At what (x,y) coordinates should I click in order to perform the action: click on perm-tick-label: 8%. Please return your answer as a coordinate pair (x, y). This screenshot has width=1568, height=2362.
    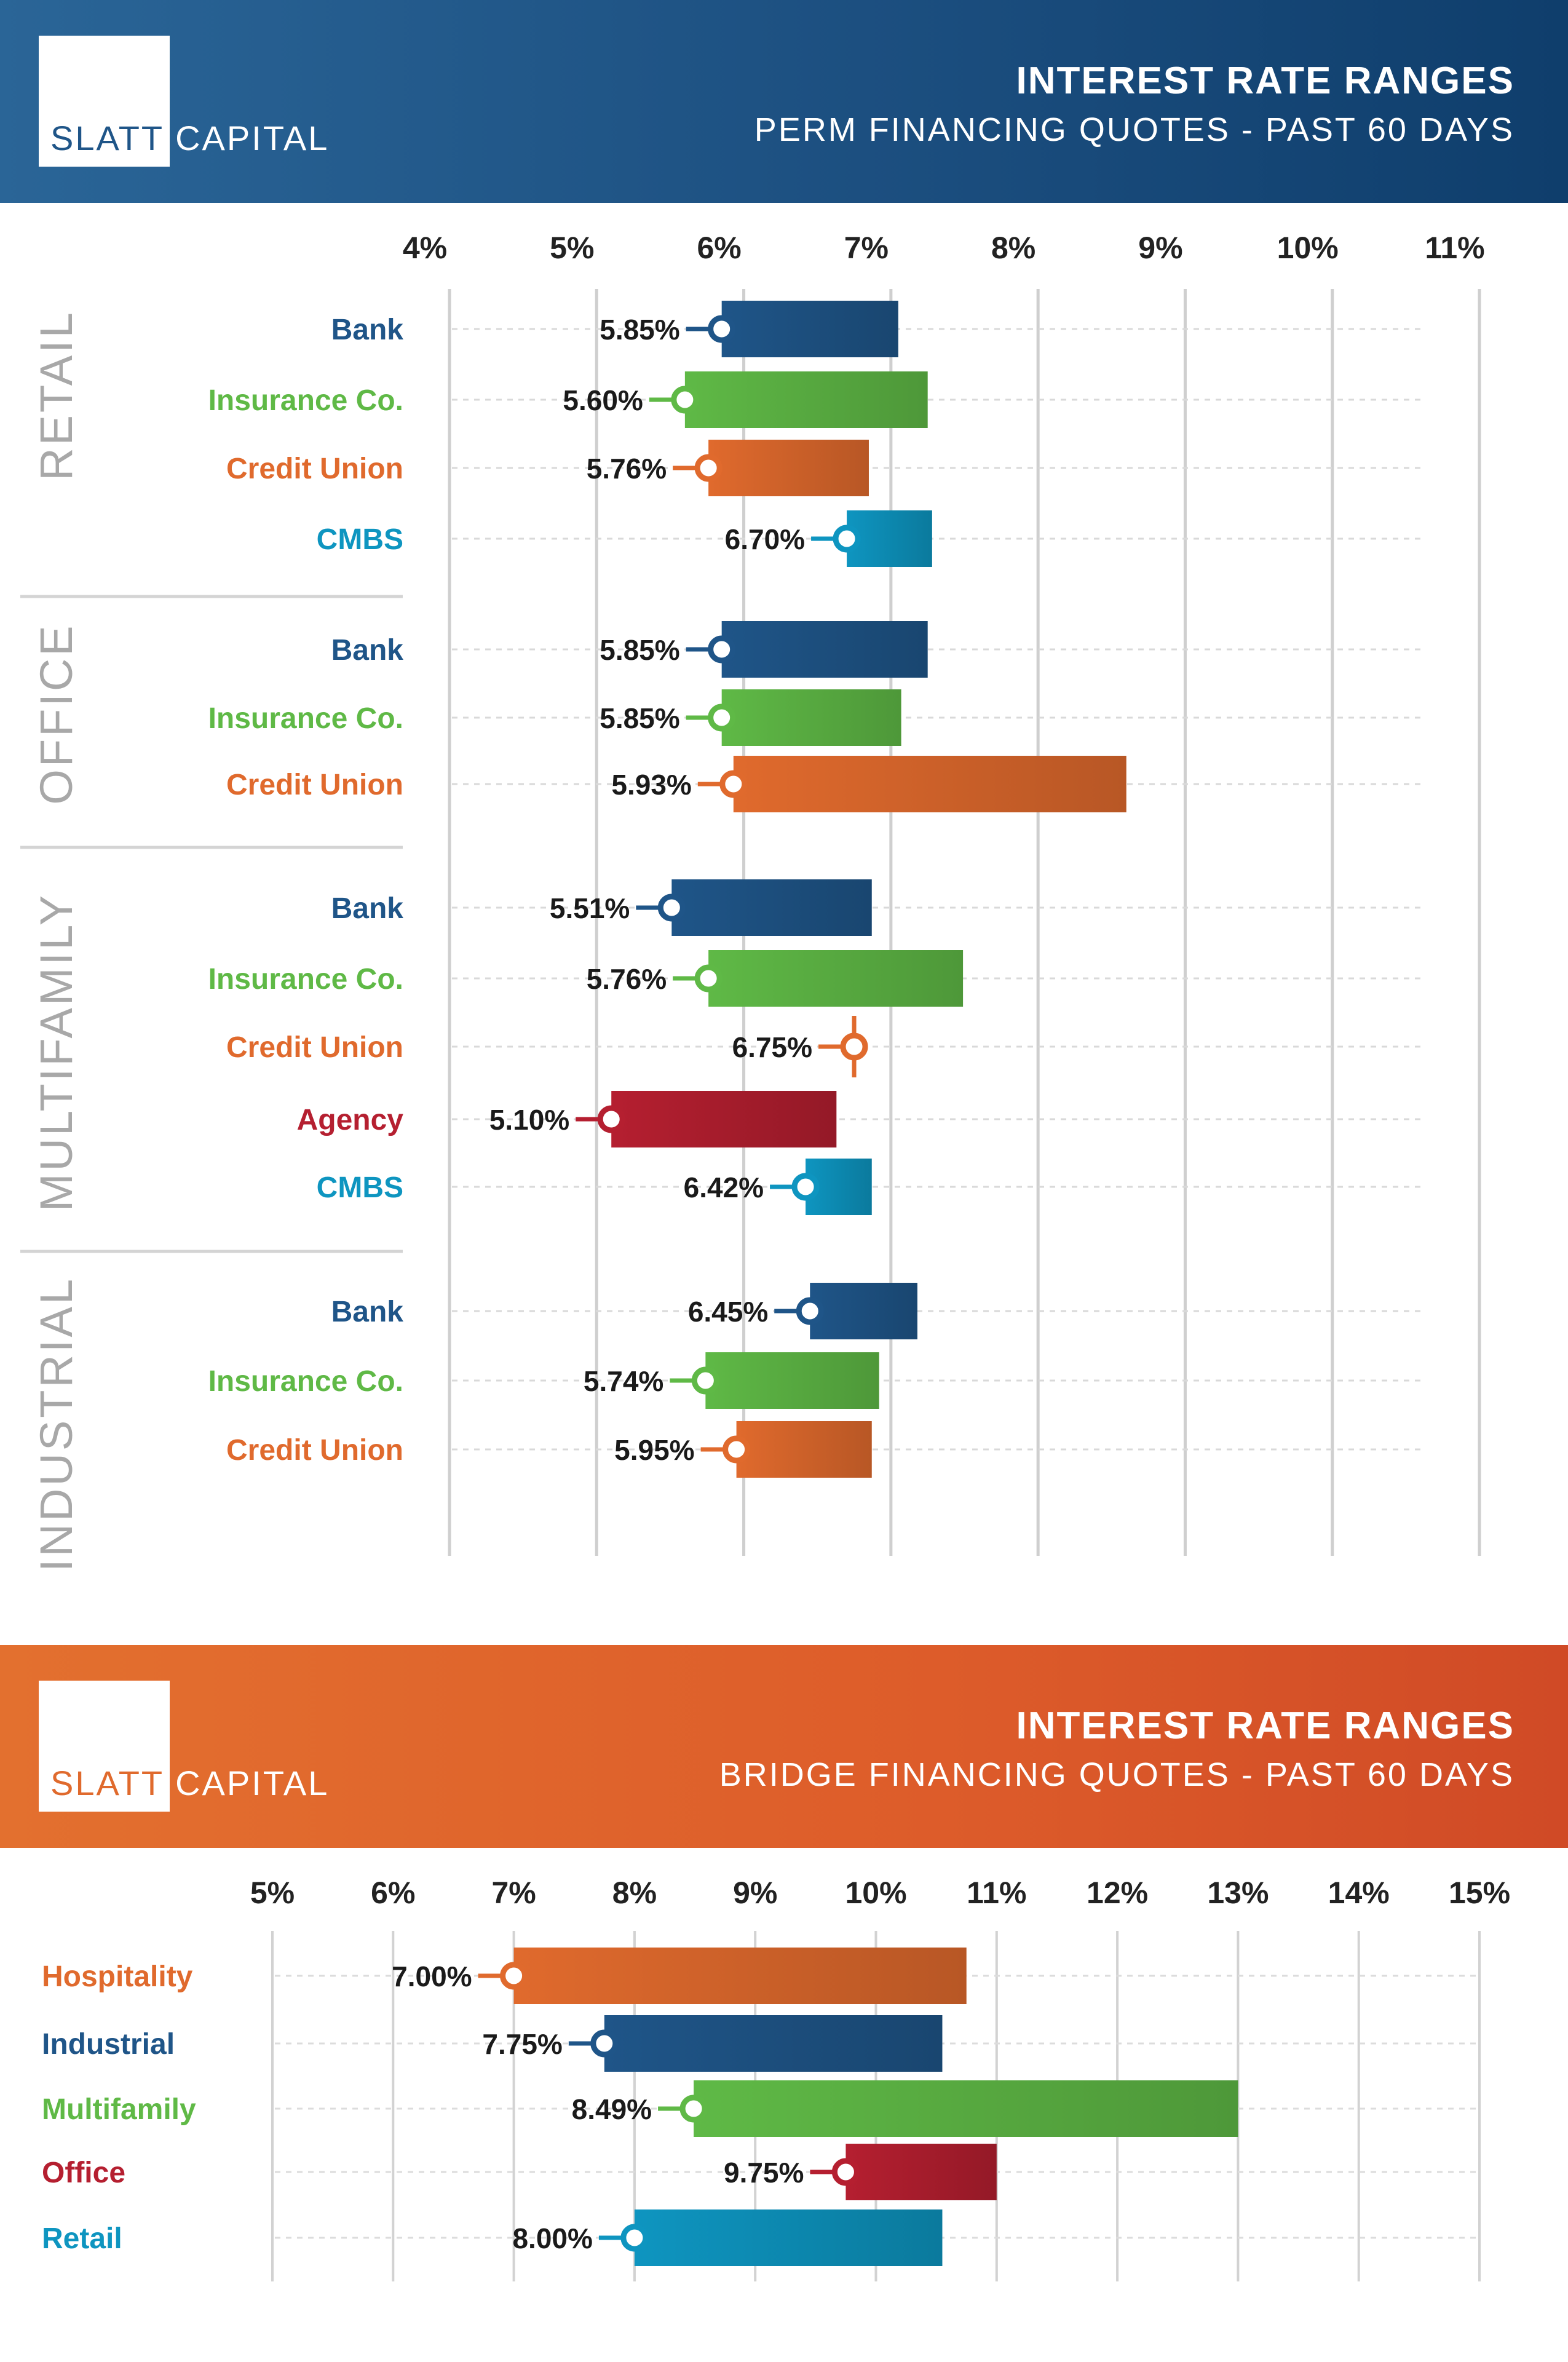
    Looking at the image, I should click on (1013, 248).